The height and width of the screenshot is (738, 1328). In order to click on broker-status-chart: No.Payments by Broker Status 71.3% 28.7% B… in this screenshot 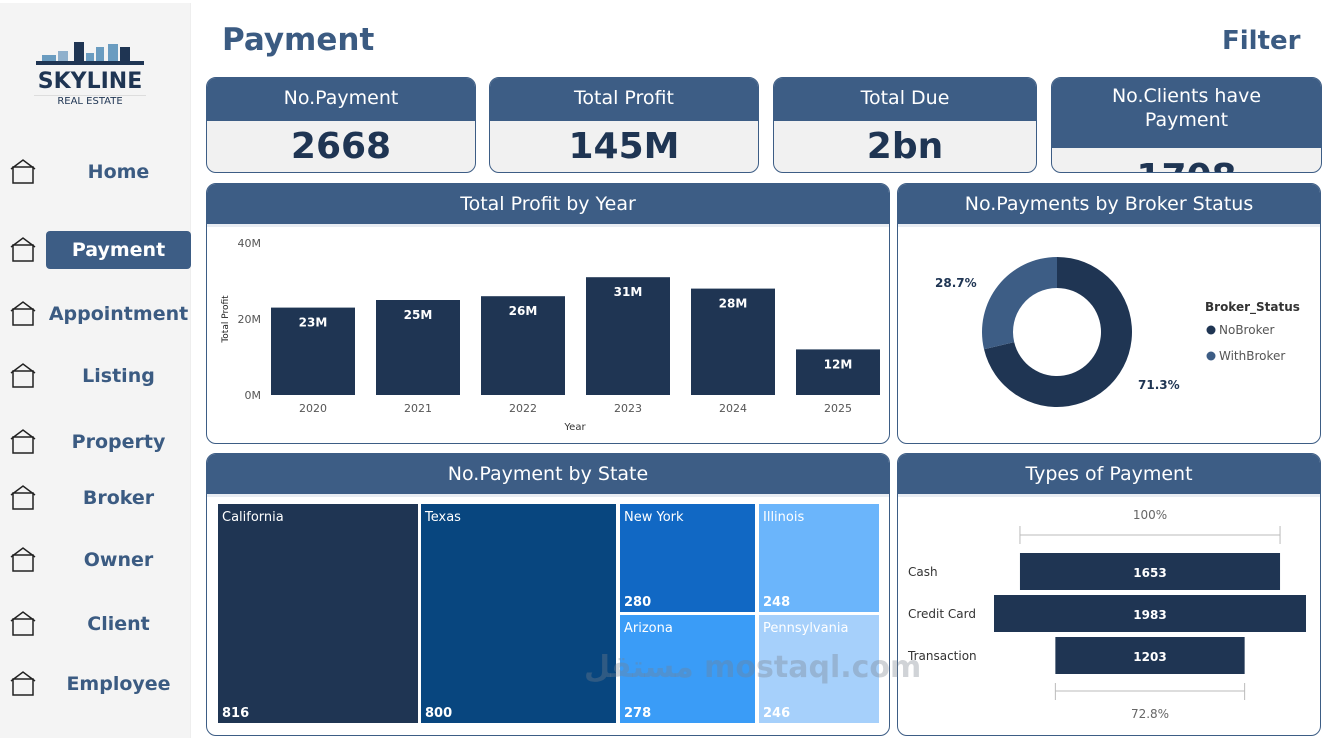, I will do `click(1109, 313)`.